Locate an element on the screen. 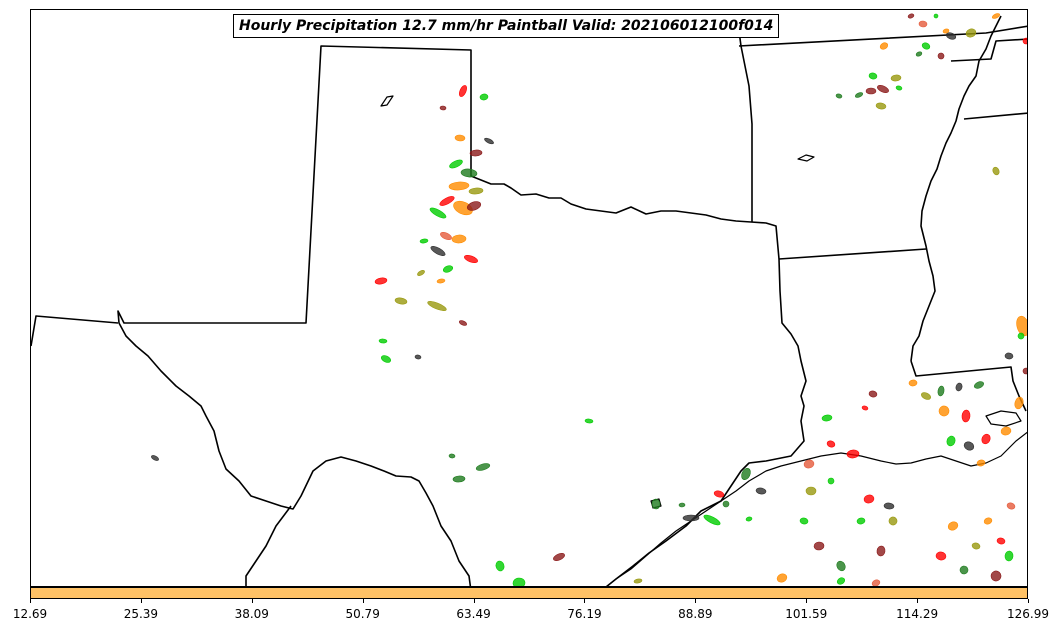 The height and width of the screenshot is (633, 1062). new-mexico-border is located at coordinates (75, 331).